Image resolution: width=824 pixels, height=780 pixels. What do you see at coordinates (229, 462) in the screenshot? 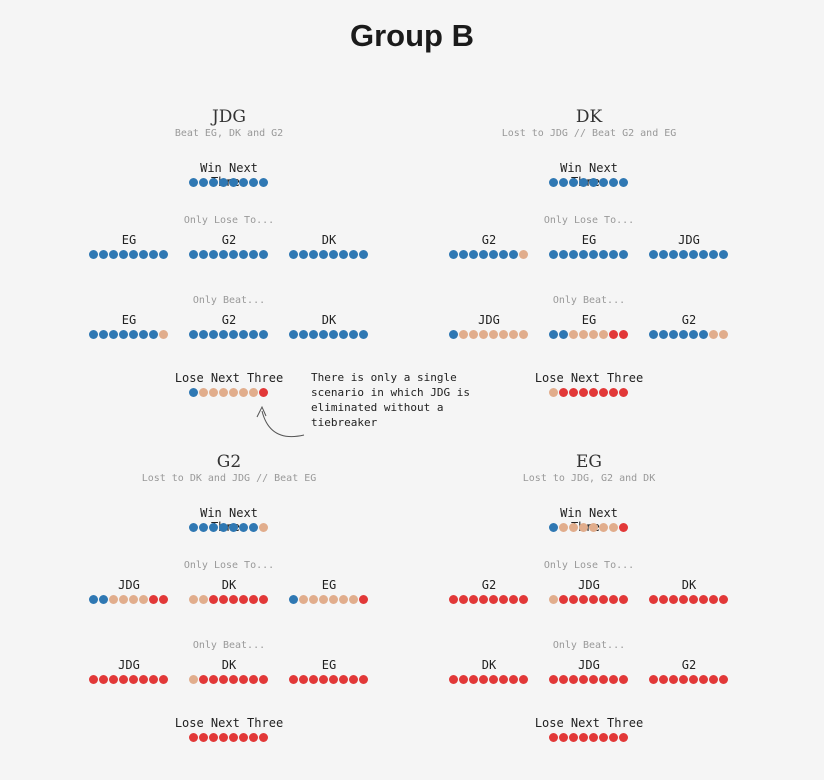
I see `team-name: G2` at bounding box center [229, 462].